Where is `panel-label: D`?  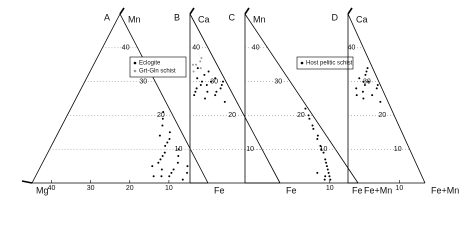 panel-label: D is located at coordinates (335, 17).